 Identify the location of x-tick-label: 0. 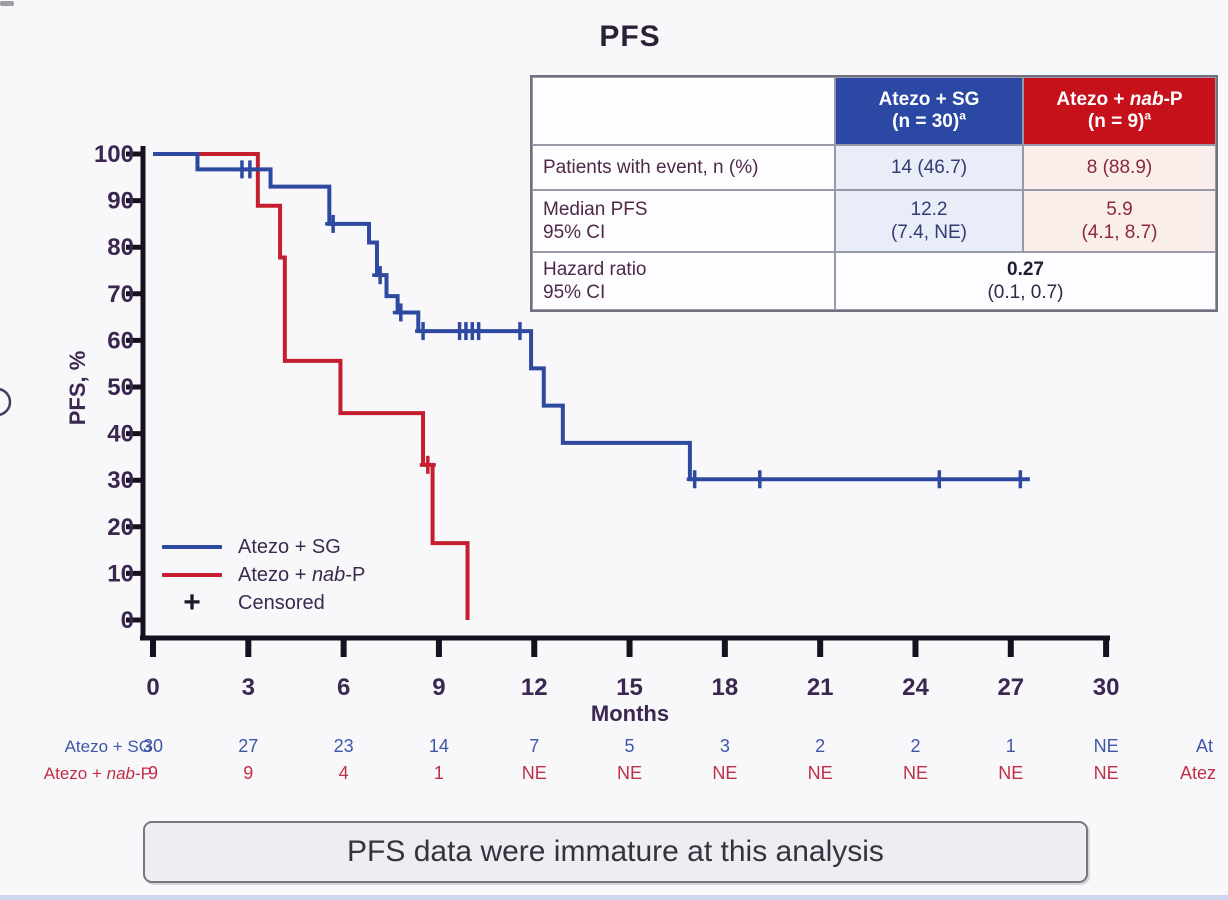
(152, 687).